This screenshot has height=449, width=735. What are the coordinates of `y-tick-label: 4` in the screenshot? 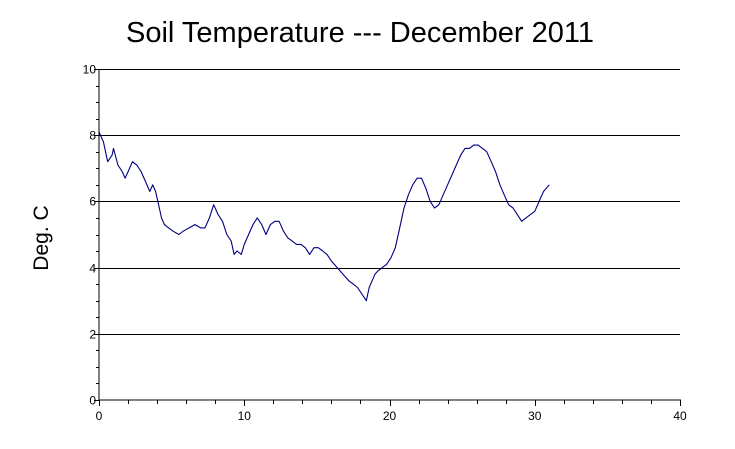 It's located at (92, 269).